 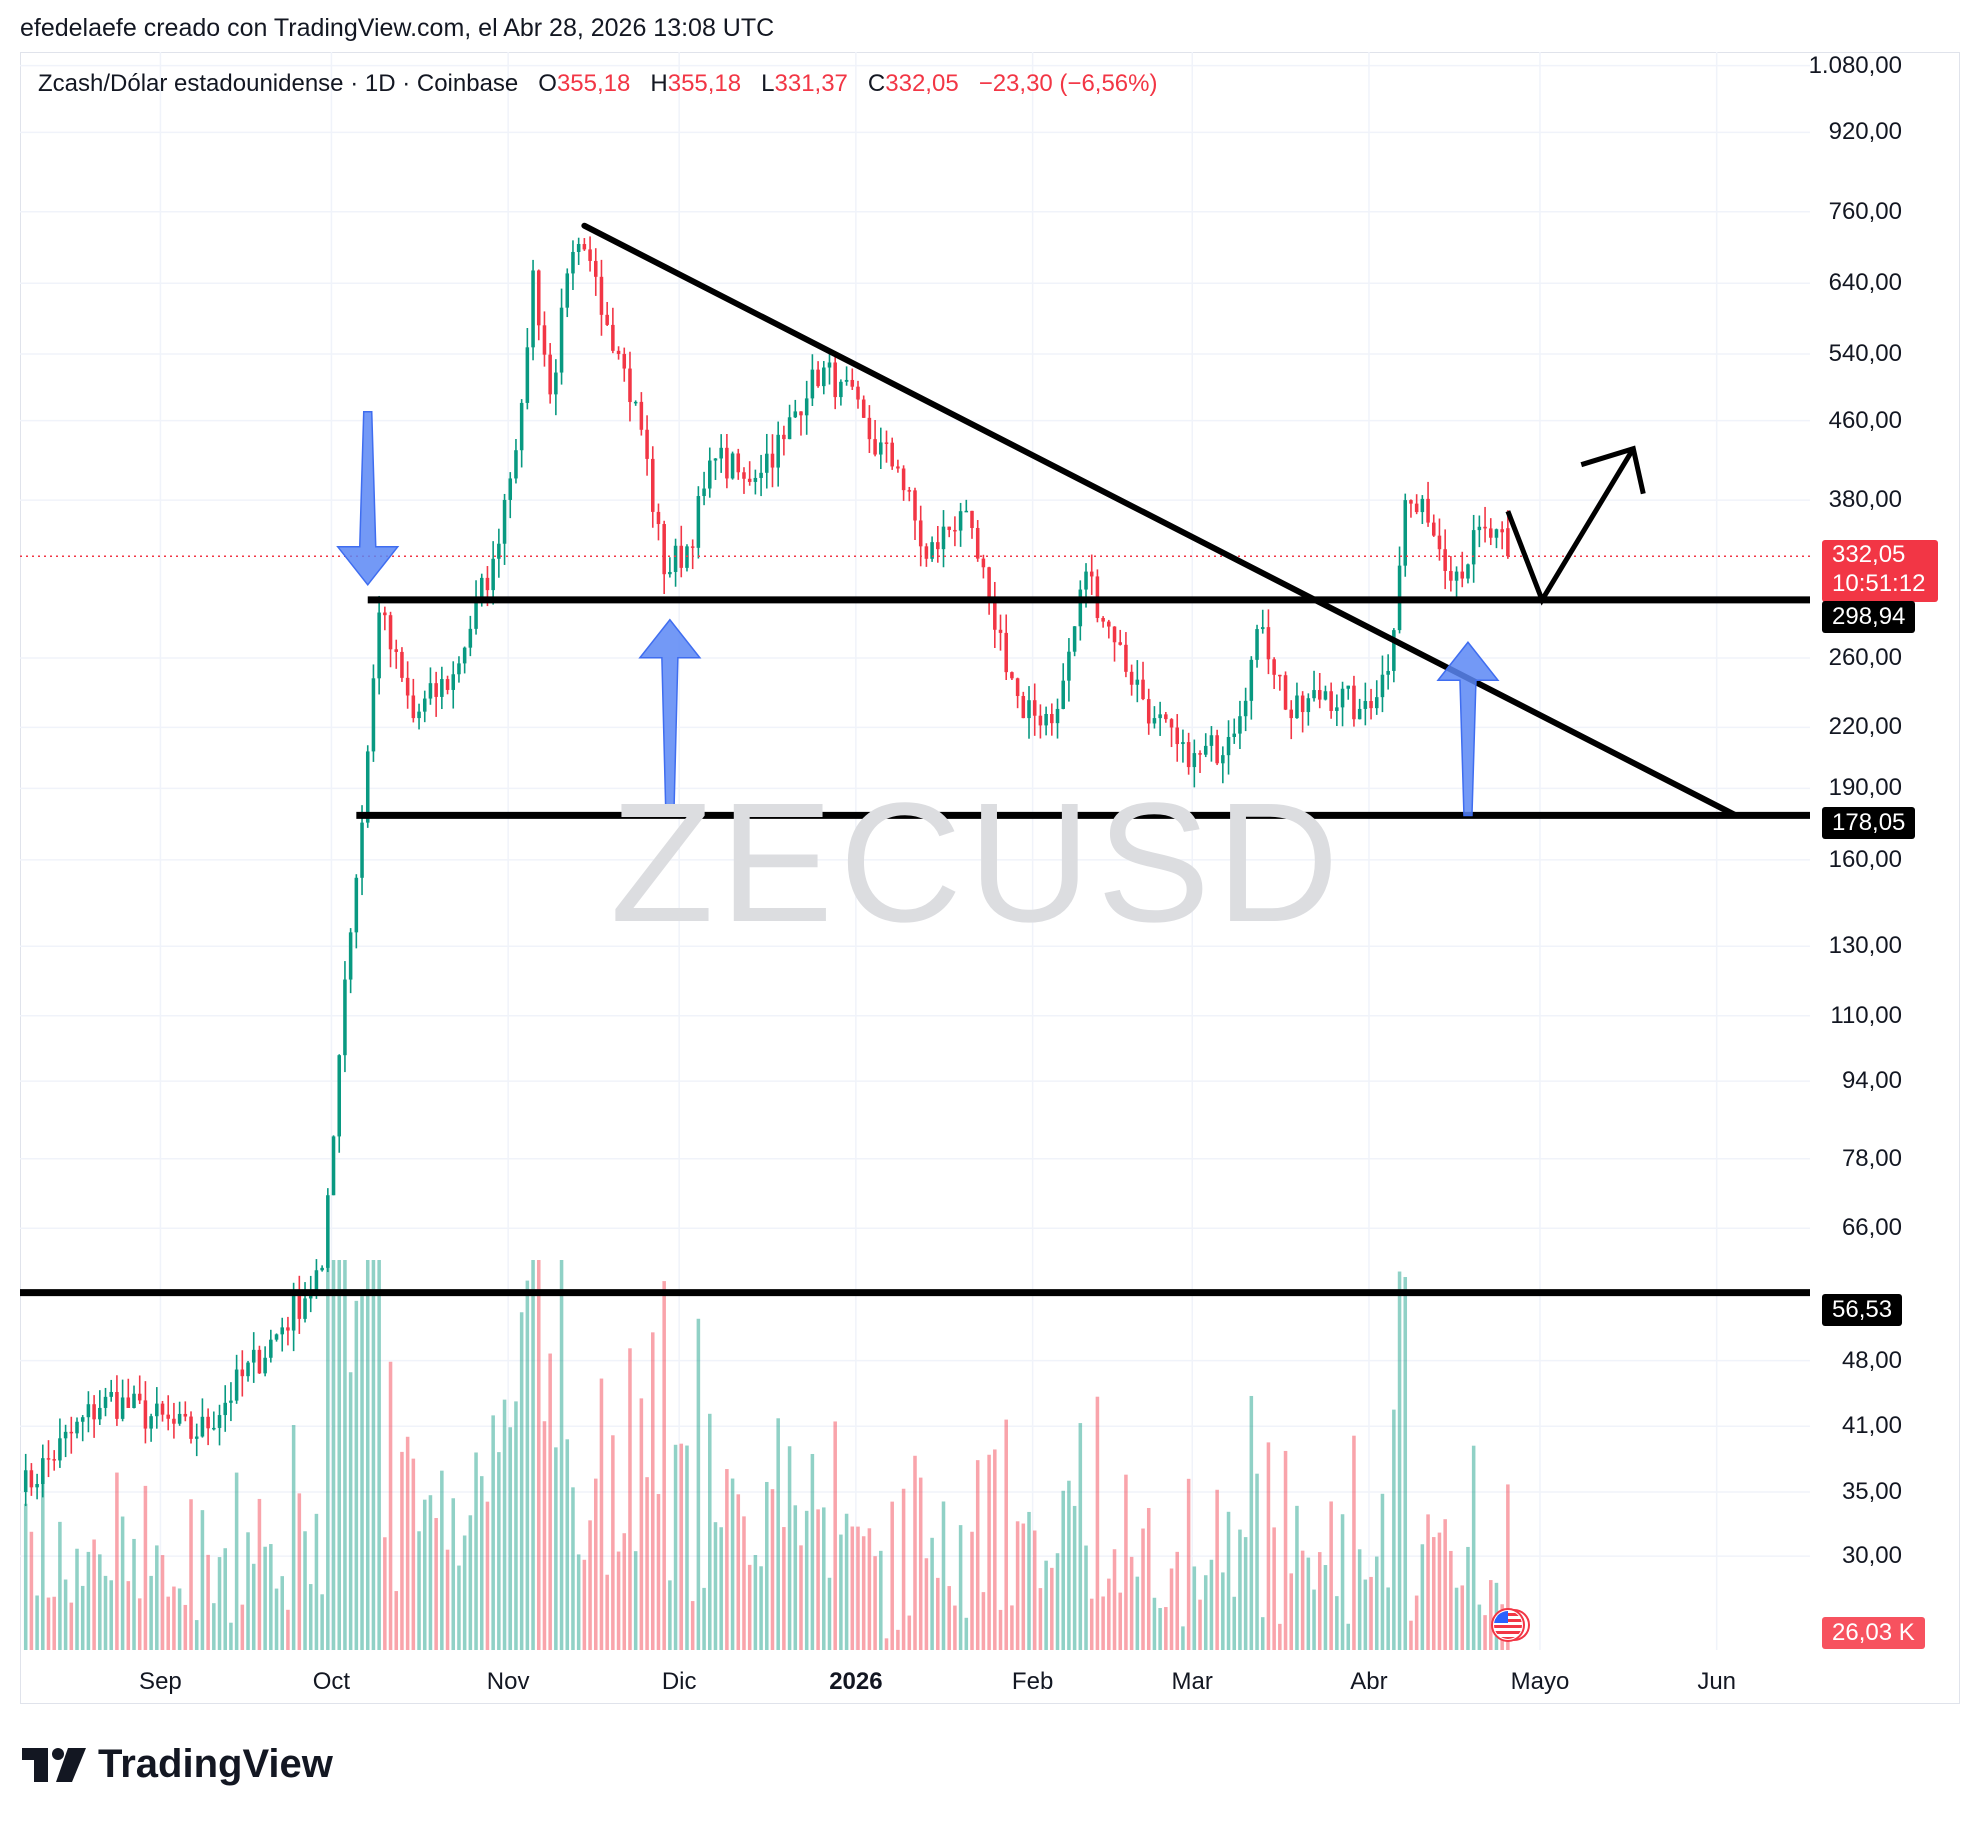 What do you see at coordinates (1855, 65) in the screenshot?
I see `price-tick-label: 1.080,00` at bounding box center [1855, 65].